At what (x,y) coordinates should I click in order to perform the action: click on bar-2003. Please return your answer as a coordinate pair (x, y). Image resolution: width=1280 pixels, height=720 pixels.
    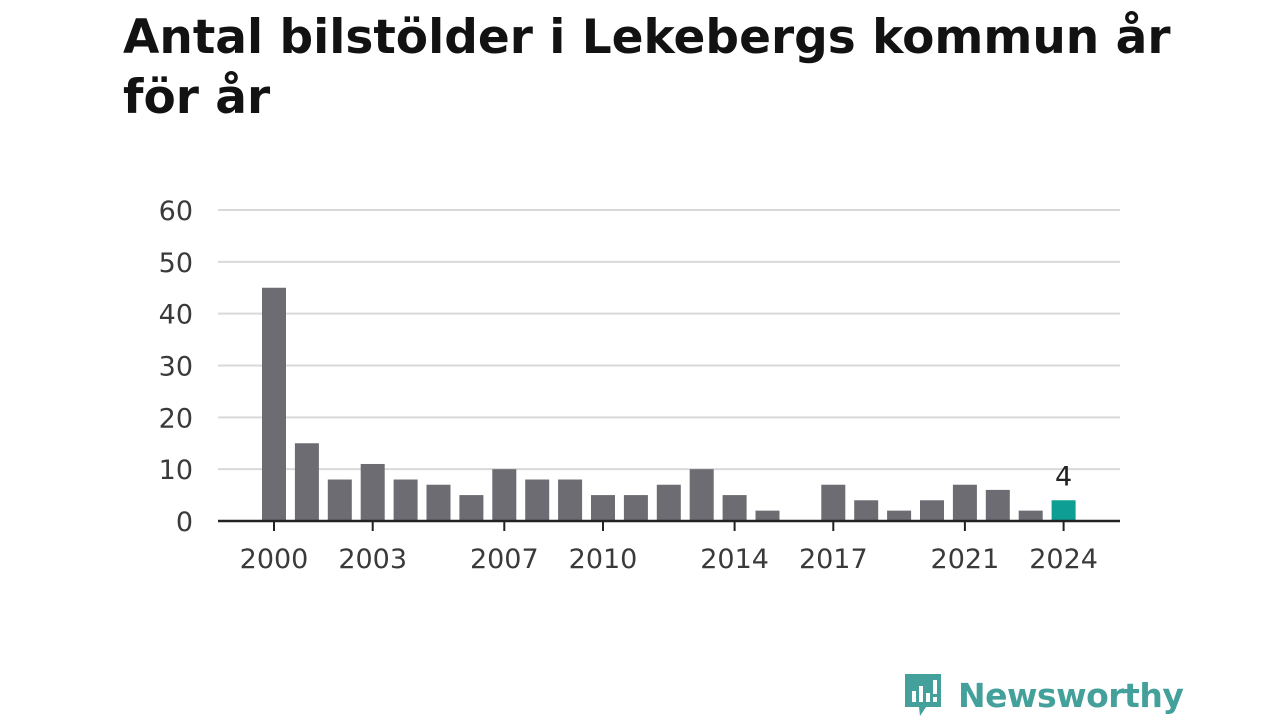
    Looking at the image, I should click on (372, 492).